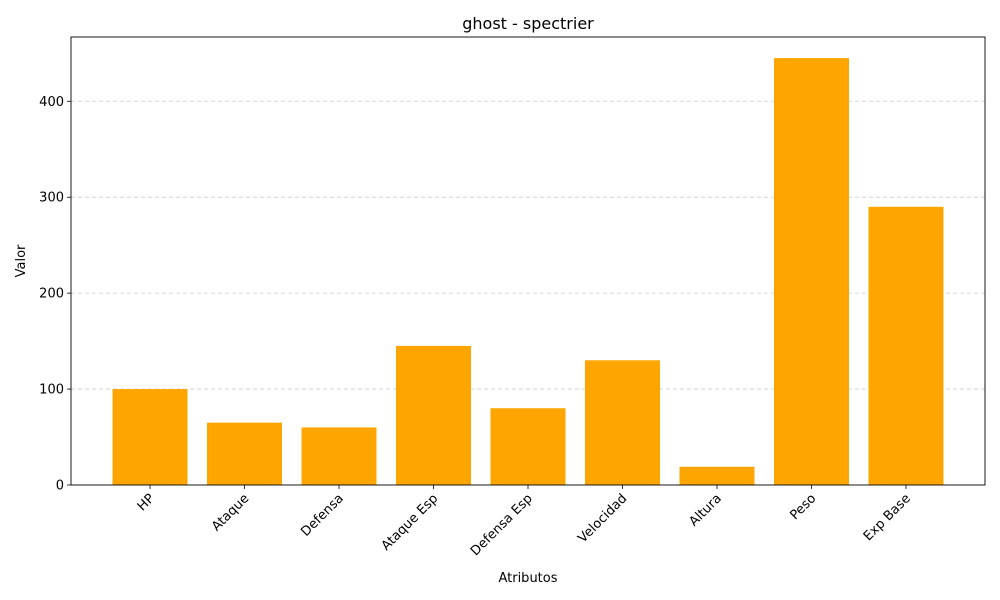  Describe the element at coordinates (230, 512) in the screenshot. I see `x-tick-label: Ataque` at that location.